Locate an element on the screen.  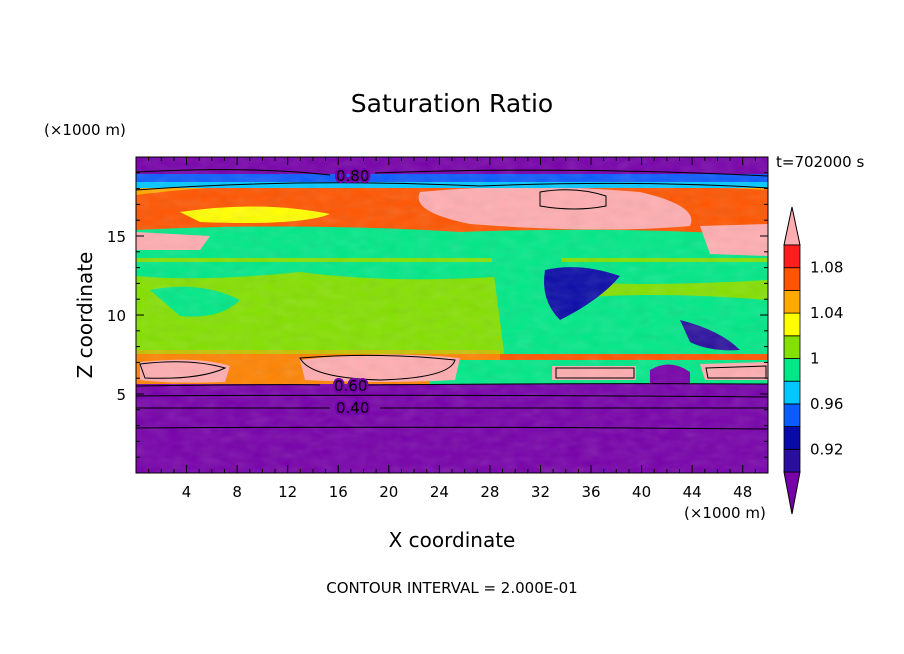
x-tick-label: 24 is located at coordinates (439, 492).